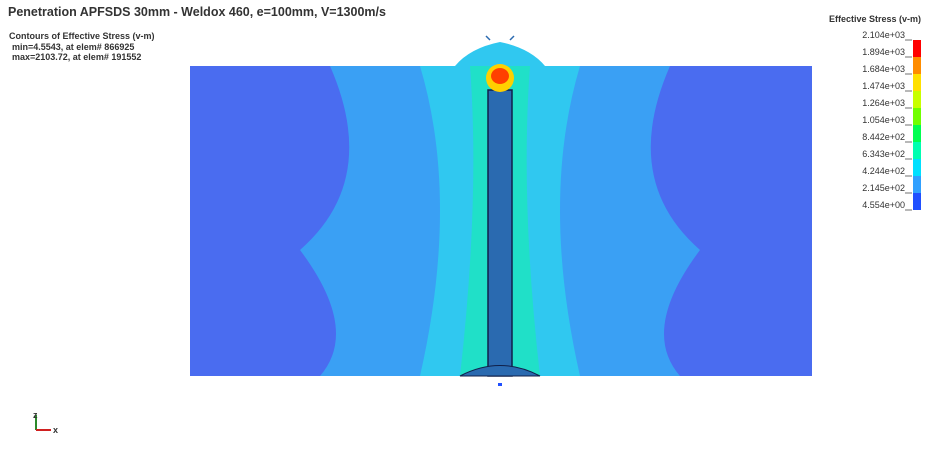  I want to click on legend-label: 6.343e+02, so click(883, 154).